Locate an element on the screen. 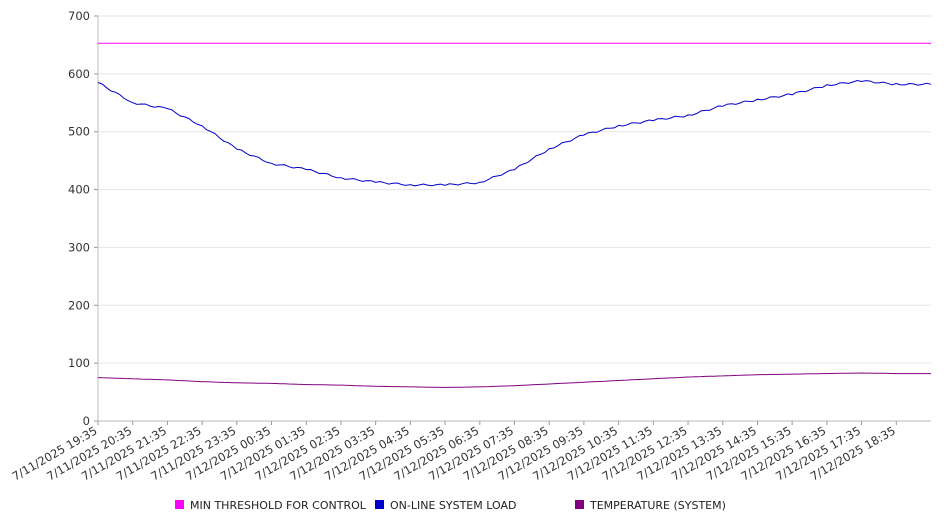 This screenshot has height=526, width=946. legend-item: TEMPERATURE (SYSTEM) is located at coordinates (650, 505).